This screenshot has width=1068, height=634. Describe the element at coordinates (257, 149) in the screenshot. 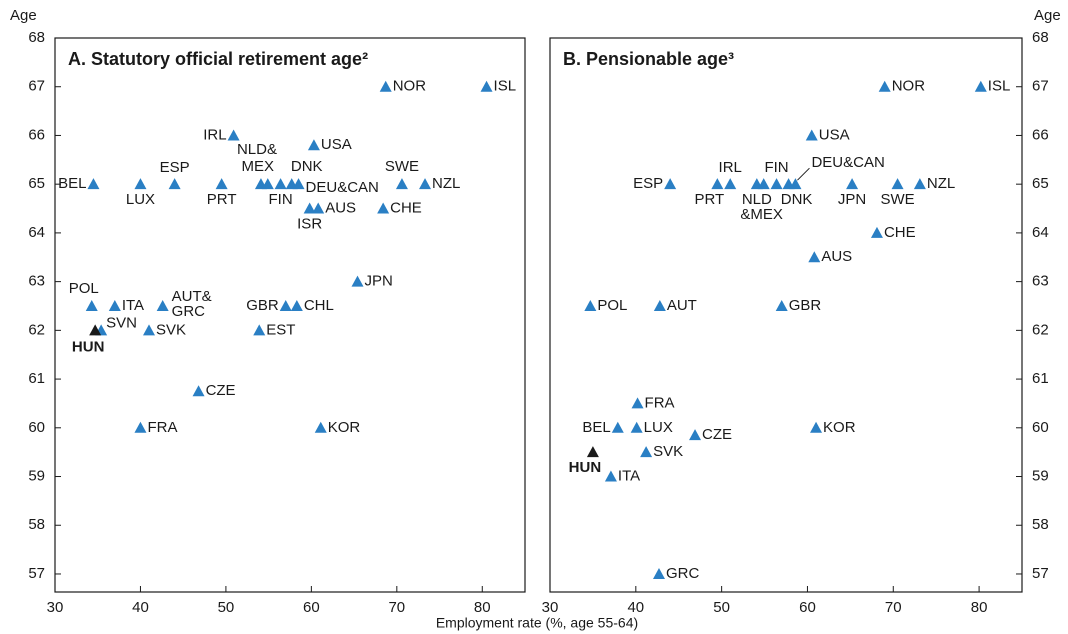

I see `point-label: NLD&` at that location.